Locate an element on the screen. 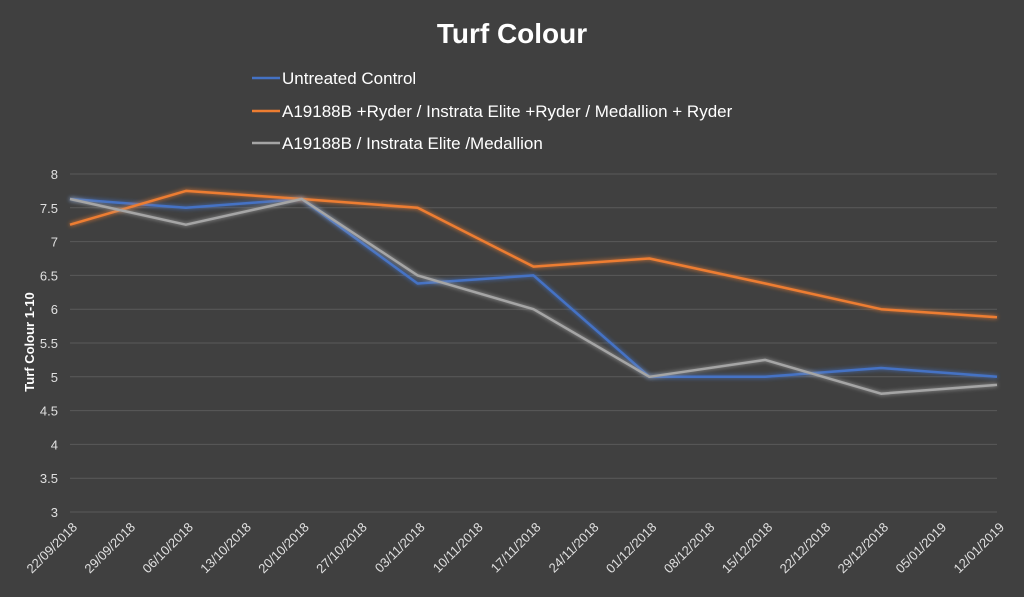 Image resolution: width=1024 pixels, height=597 pixels. y-tick-label: 7.5 is located at coordinates (49, 208).